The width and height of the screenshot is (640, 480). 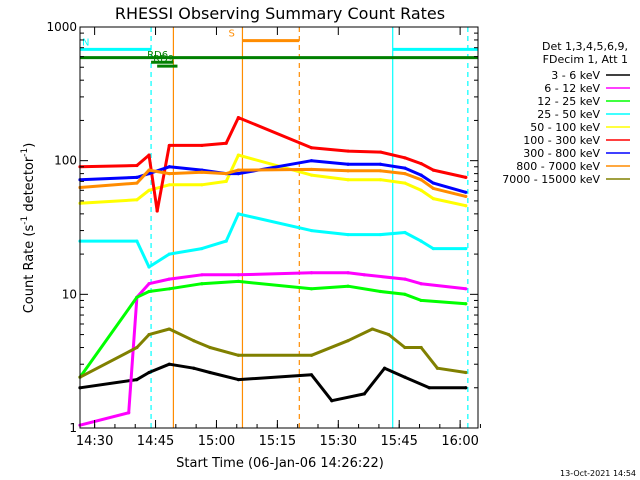 I want to click on legend-header-0: Det 1,3,4,5,6,9,, so click(x=585, y=46).